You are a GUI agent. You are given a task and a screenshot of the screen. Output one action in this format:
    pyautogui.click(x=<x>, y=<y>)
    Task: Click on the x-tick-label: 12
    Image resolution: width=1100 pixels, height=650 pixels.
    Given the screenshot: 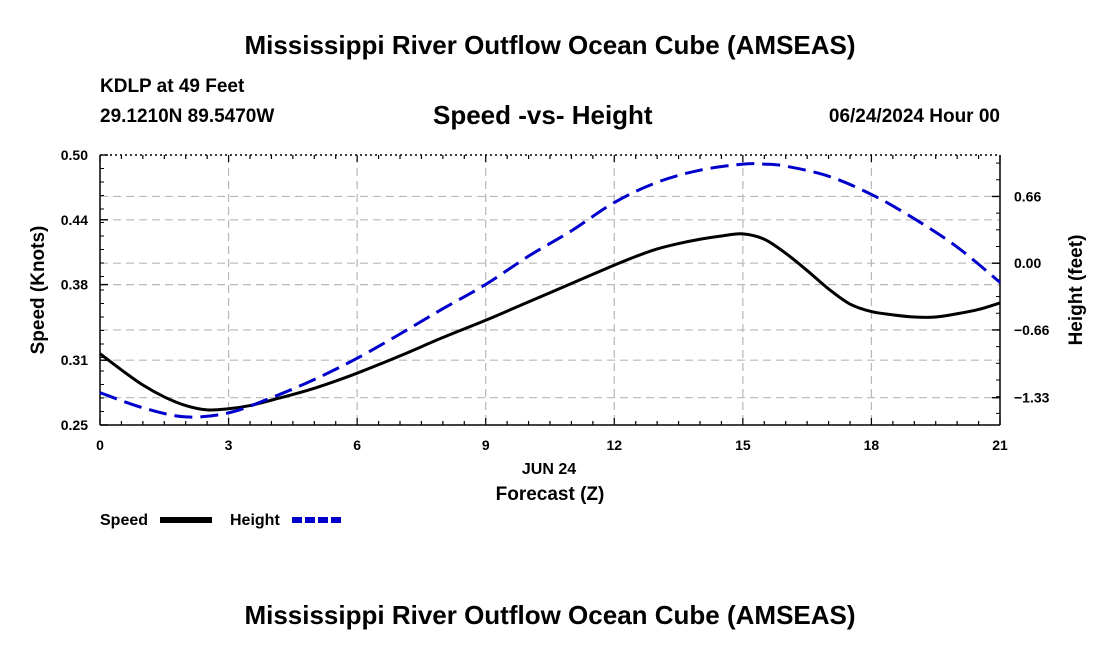 What is the action you would take?
    pyautogui.click(x=614, y=445)
    